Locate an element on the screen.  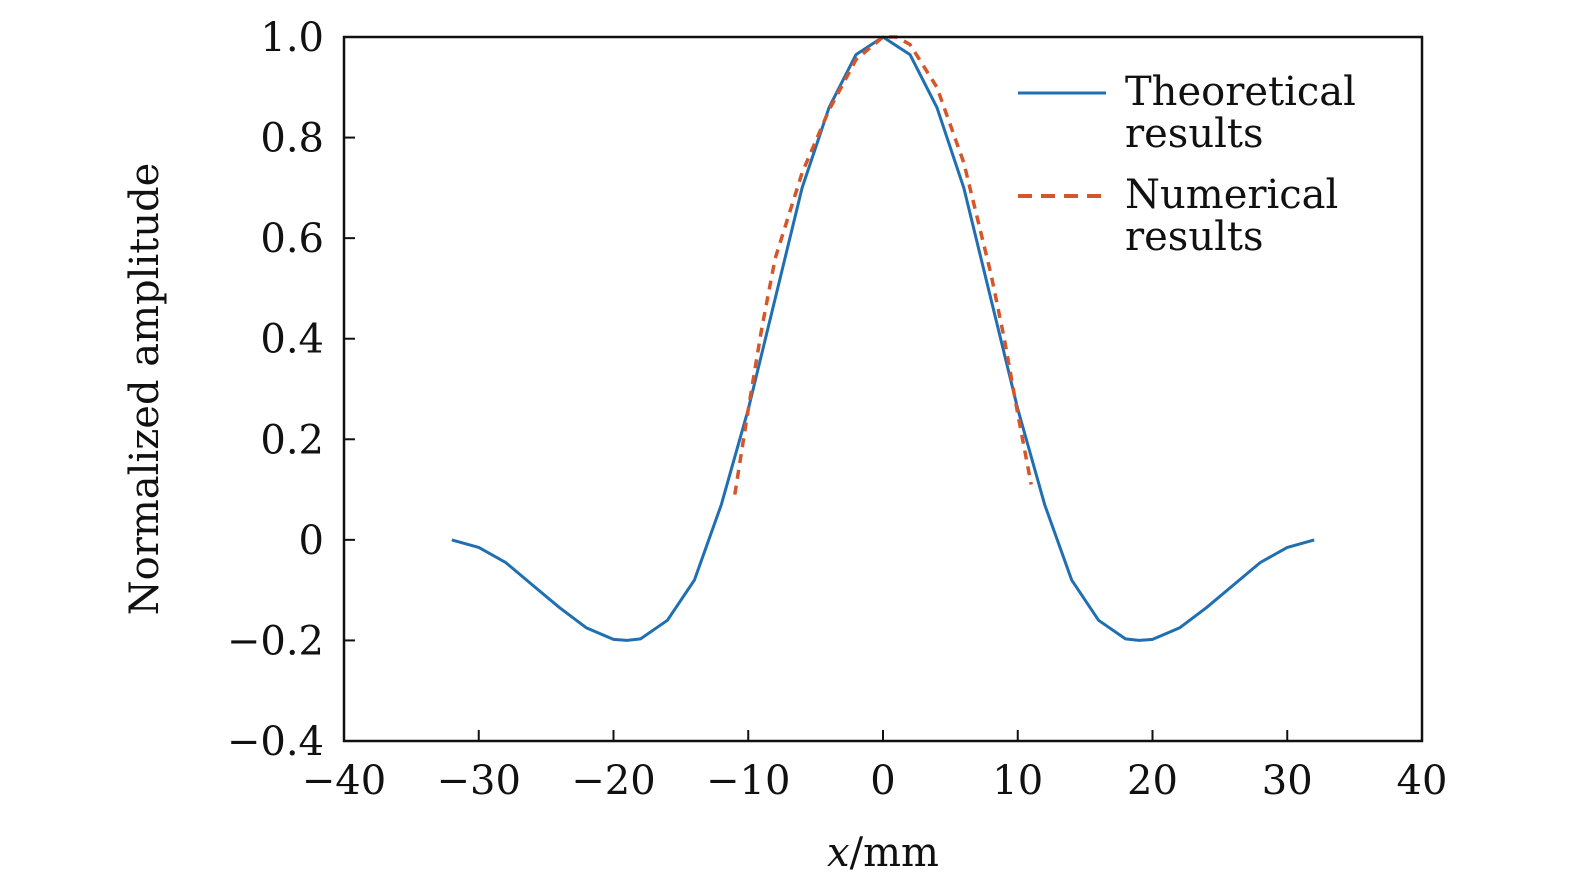
x-tick-label: −30 is located at coordinates (479, 781).